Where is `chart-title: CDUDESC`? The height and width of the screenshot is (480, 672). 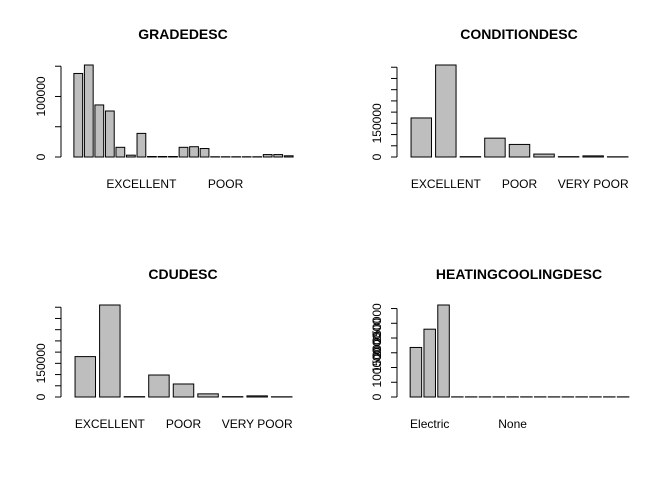 chart-title: CDUDESC is located at coordinates (182, 274).